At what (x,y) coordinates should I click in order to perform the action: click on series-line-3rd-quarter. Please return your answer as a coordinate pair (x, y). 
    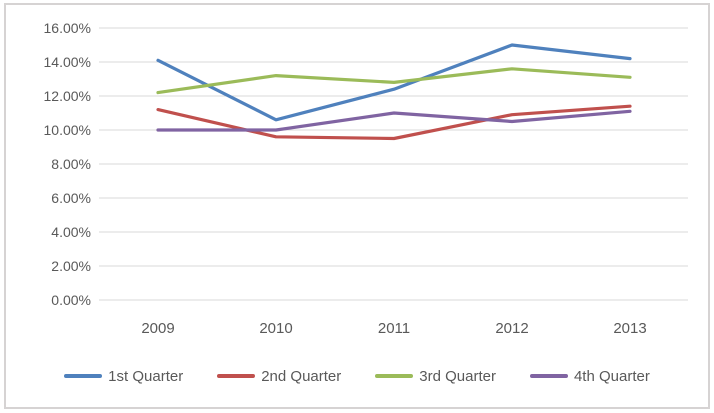
    Looking at the image, I should click on (394, 81).